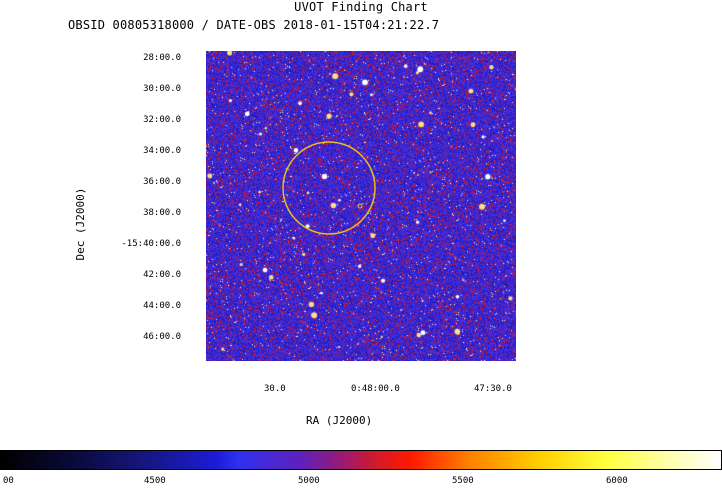 This screenshot has height=489, width=722. I want to click on y-tick-label: 42:00.0, so click(162, 275).